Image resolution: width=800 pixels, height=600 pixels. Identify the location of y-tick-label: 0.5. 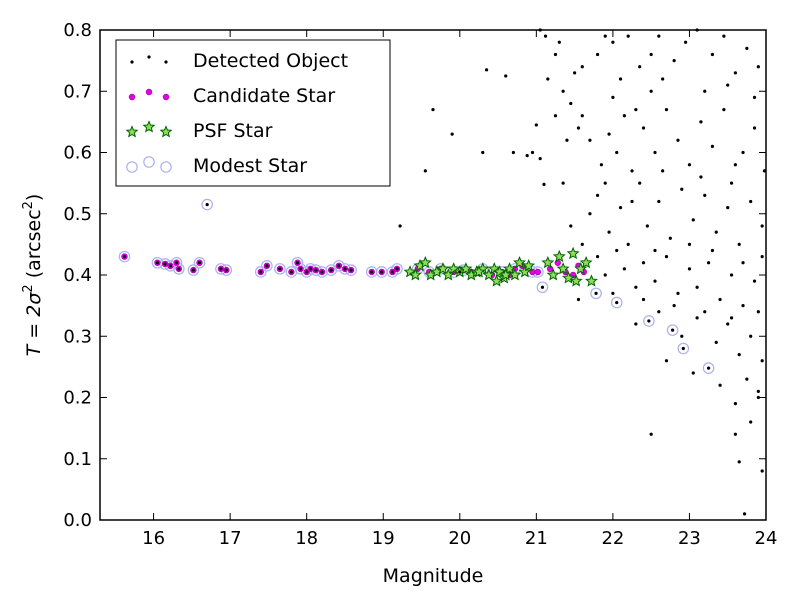
(77, 214).